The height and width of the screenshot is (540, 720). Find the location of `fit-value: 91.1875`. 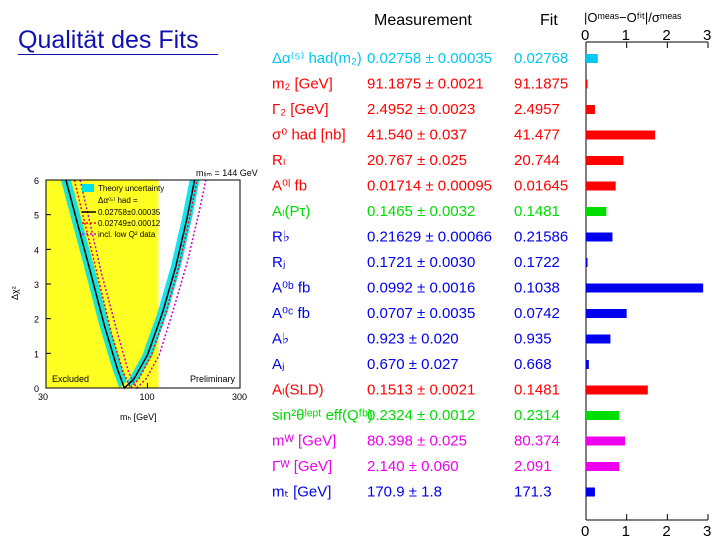

fit-value: 91.1875 is located at coordinates (541, 84).